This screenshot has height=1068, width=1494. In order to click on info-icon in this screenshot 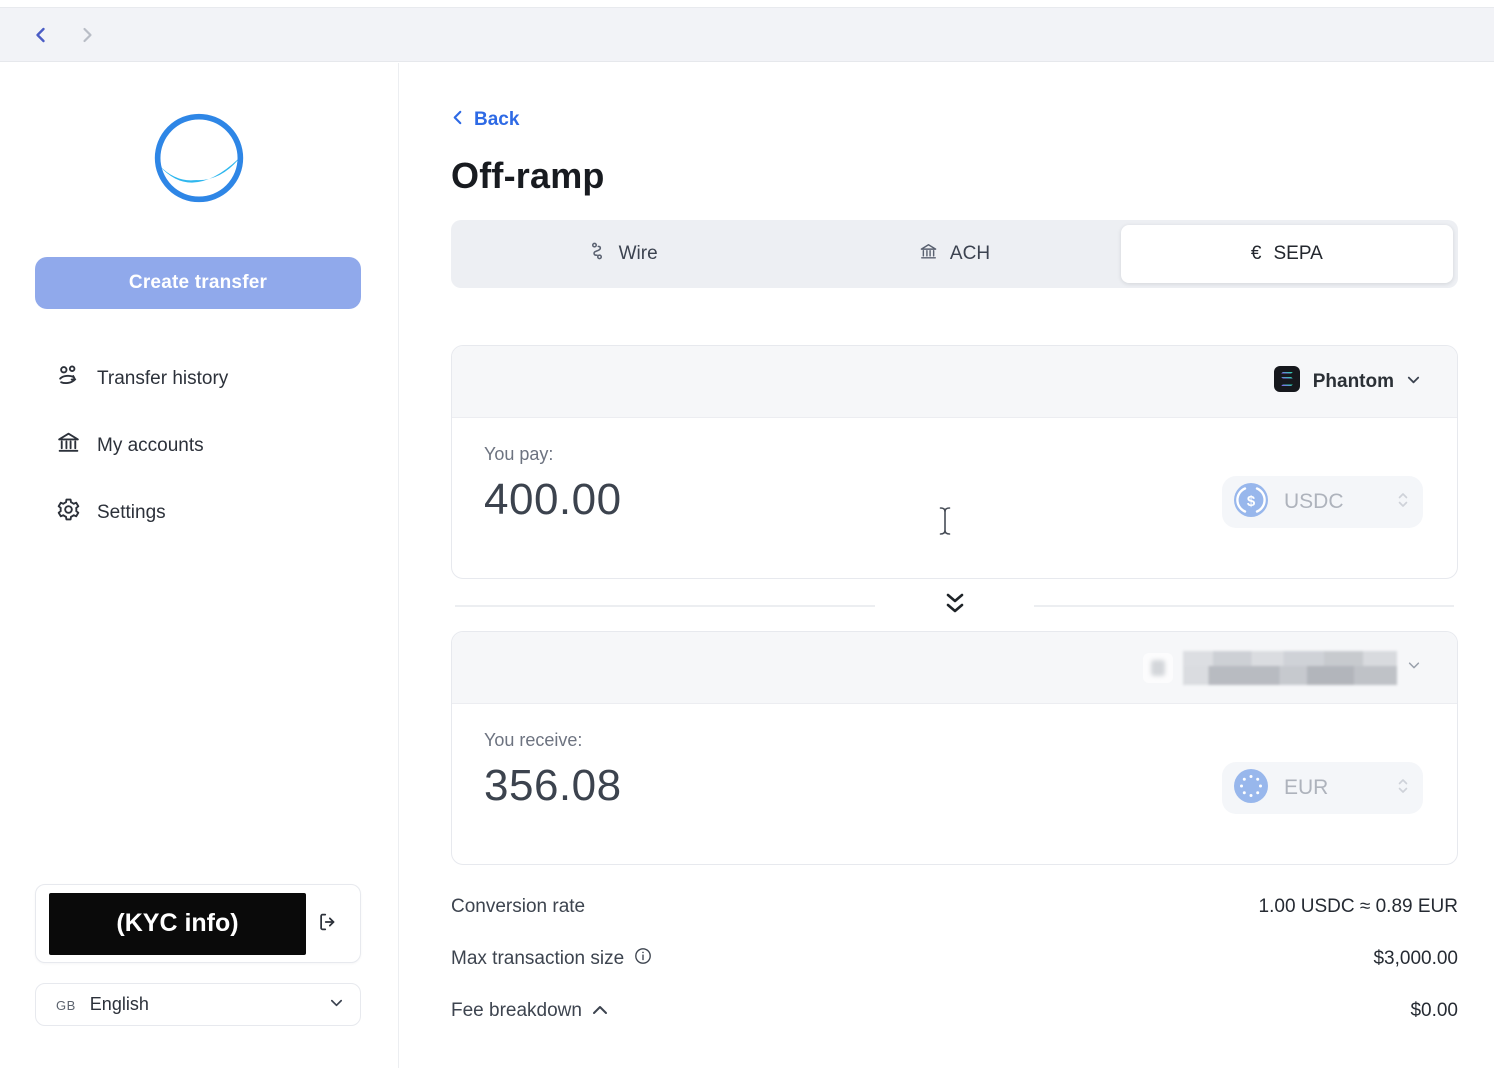, I will do `click(643, 959)`.